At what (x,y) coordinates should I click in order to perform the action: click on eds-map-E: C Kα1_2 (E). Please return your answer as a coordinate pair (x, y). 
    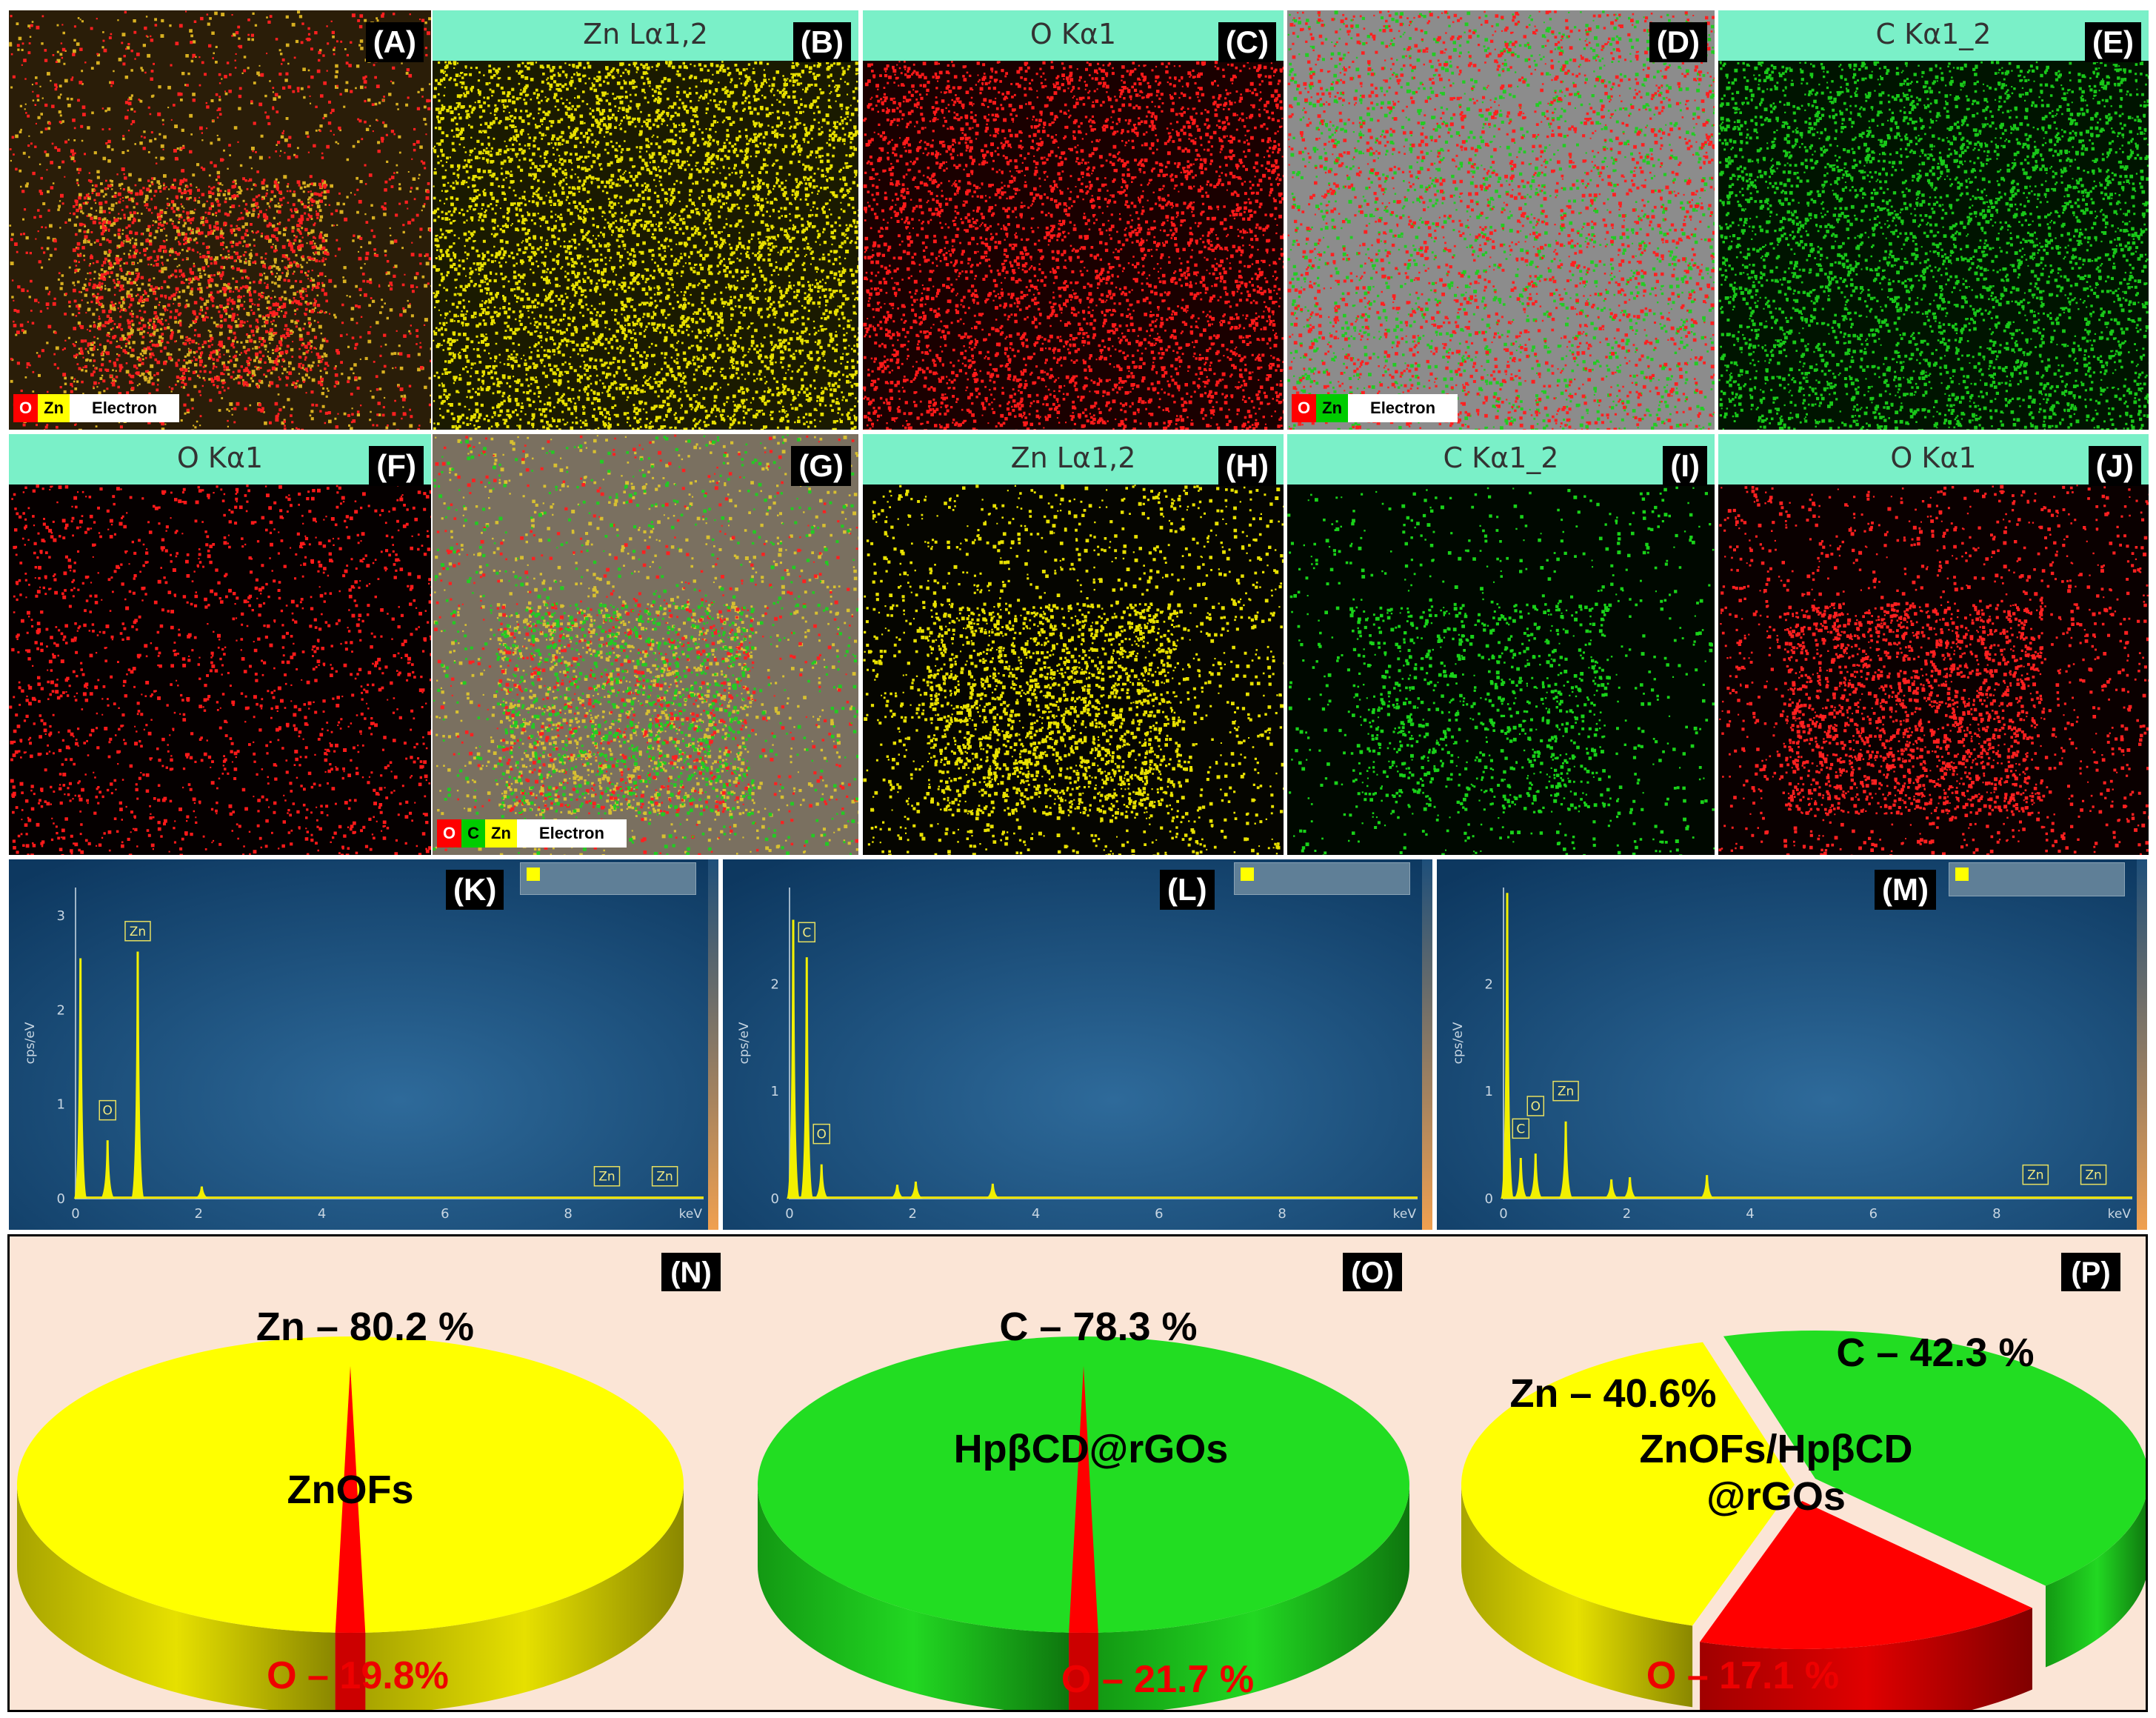
    Looking at the image, I should click on (1933, 220).